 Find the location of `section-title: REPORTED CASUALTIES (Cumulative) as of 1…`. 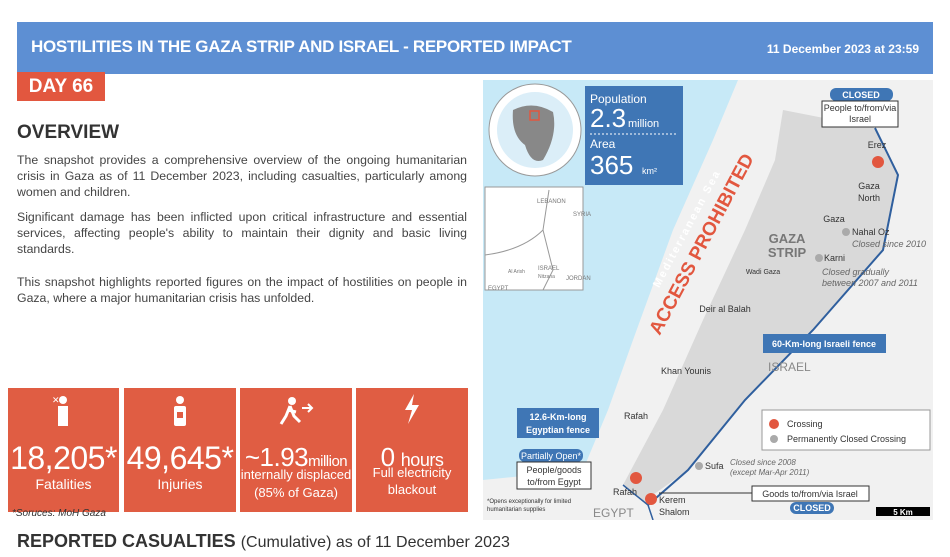

section-title: REPORTED CASUALTIES (Cumulative) as of 1… is located at coordinates (263, 541).